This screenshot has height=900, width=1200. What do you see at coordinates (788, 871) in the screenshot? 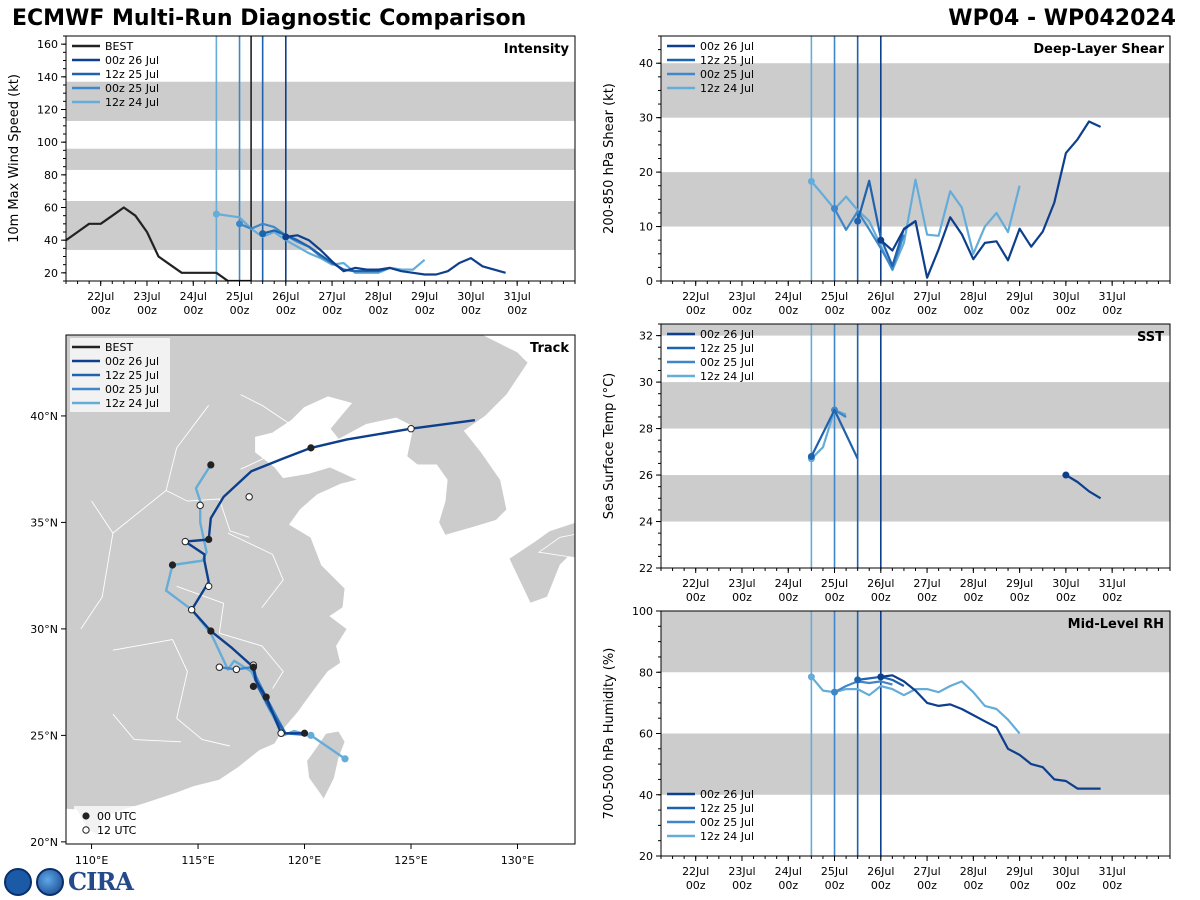
I see `mid-level-rh-xtick-label: 24Jul` at bounding box center [788, 871].